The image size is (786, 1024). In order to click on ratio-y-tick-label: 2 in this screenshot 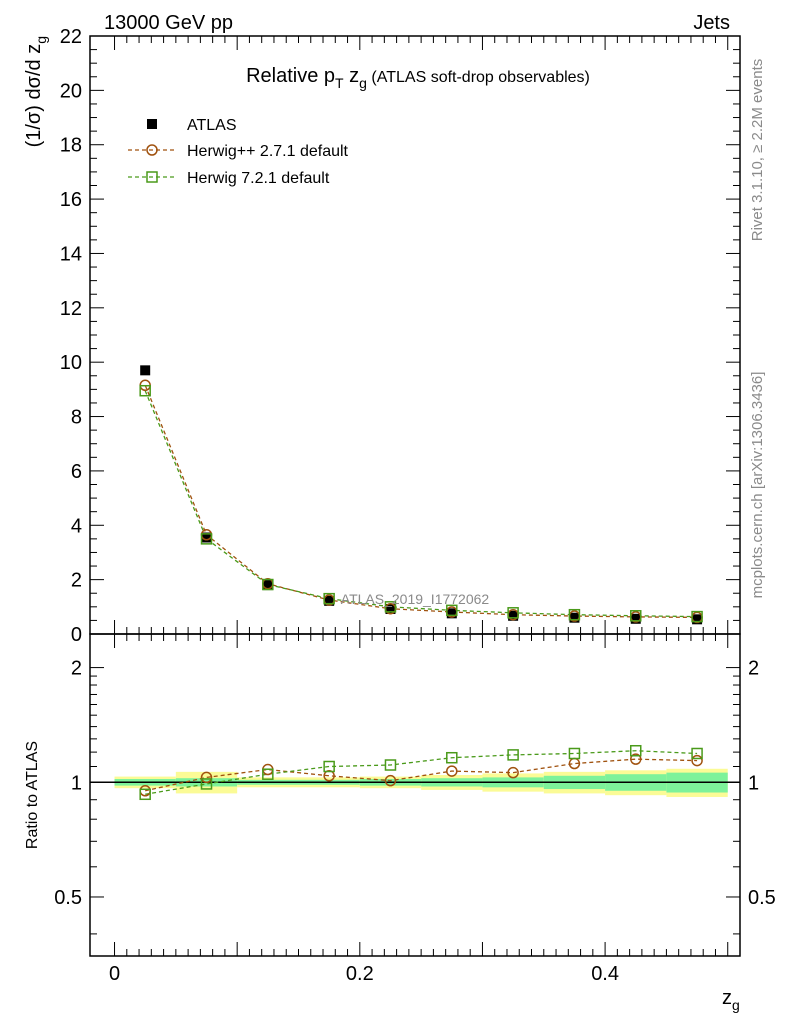, I will do `click(76, 669)`.